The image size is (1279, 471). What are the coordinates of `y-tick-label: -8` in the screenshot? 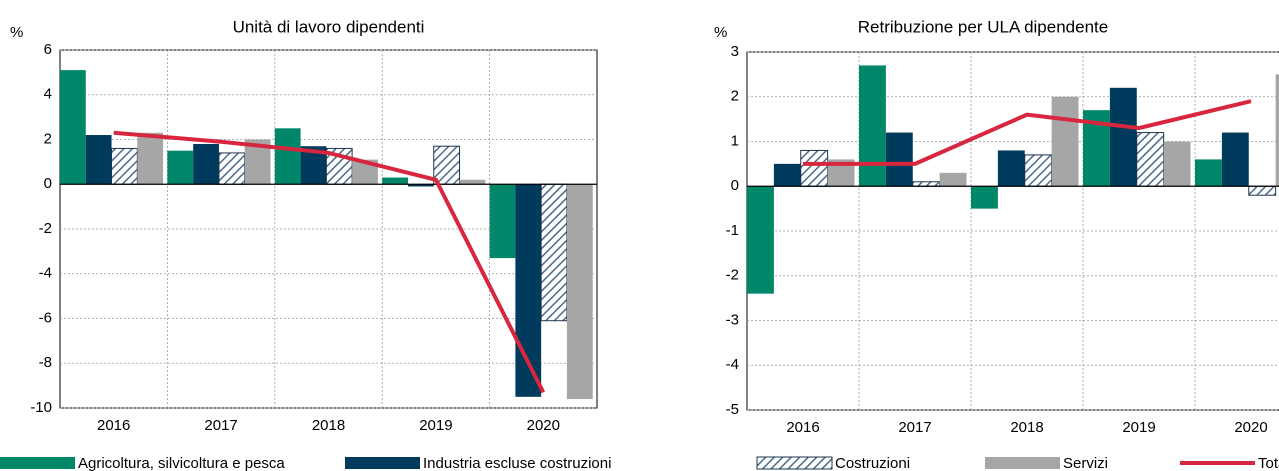 It's located at (45, 362).